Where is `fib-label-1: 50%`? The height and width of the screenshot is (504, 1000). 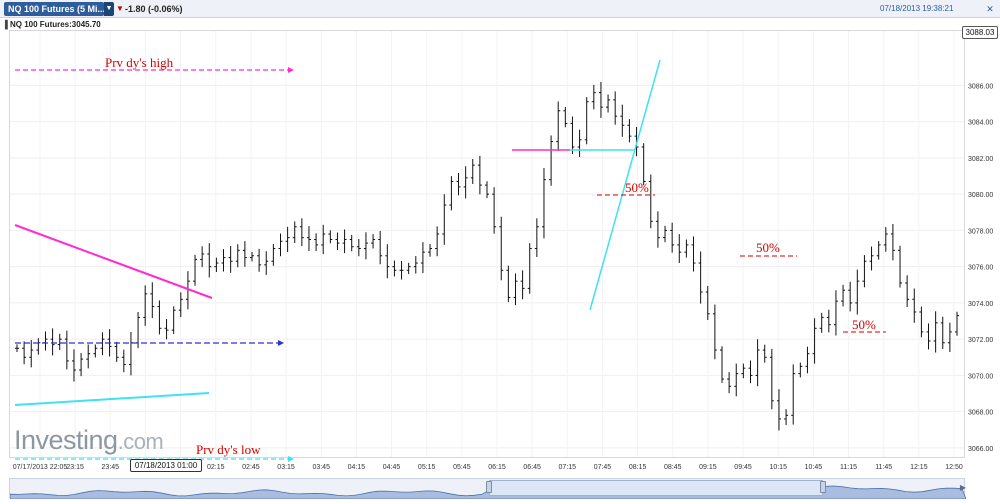 fib-label-1: 50% is located at coordinates (637, 187).